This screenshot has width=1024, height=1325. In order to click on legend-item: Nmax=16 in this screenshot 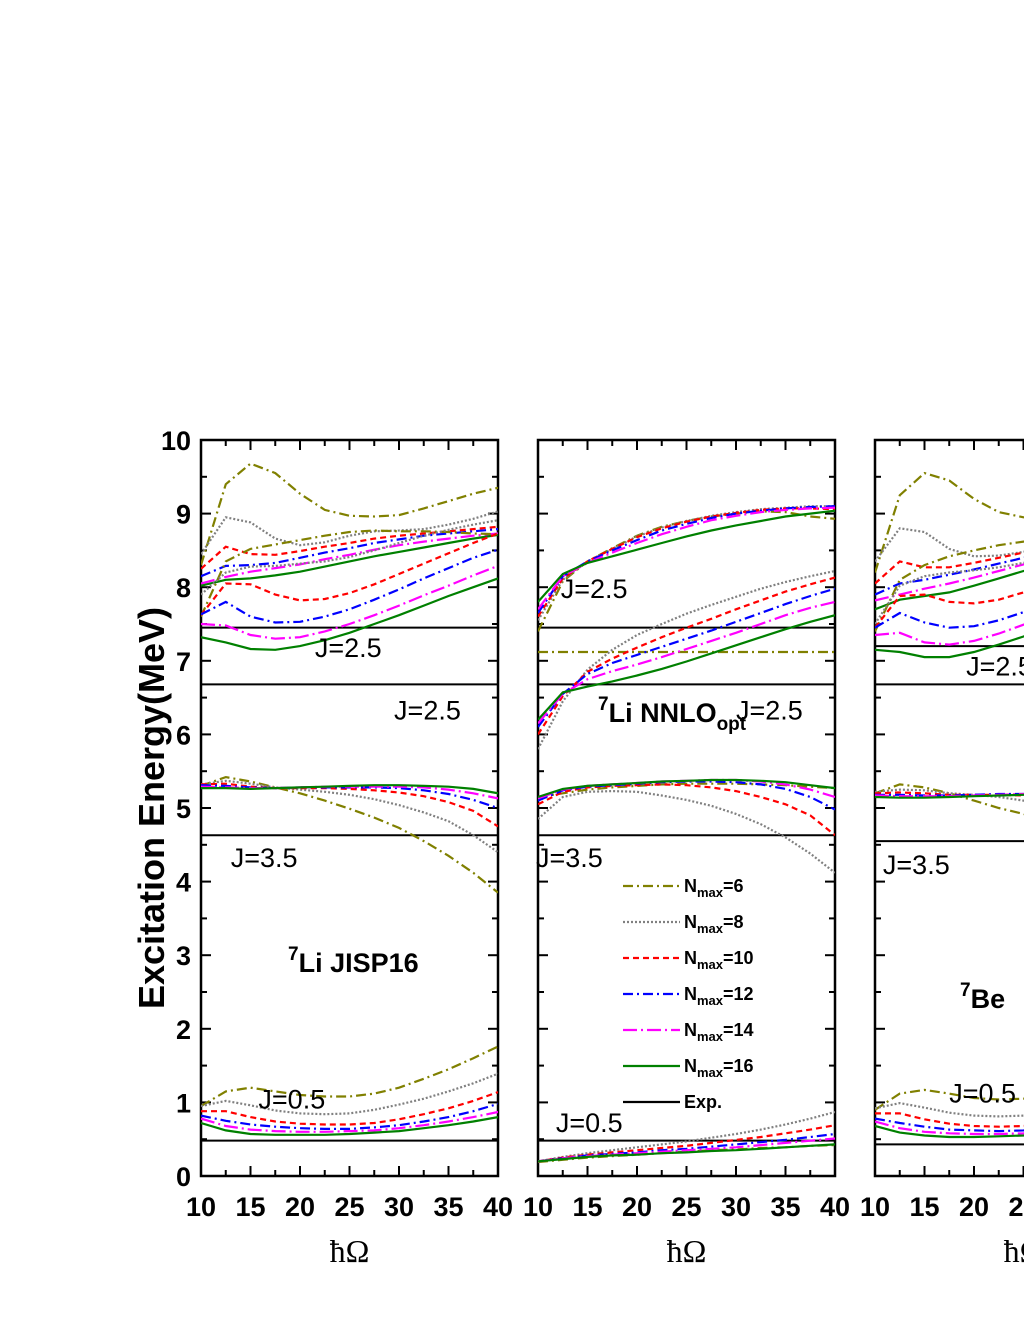, I will do `click(688, 1068)`.